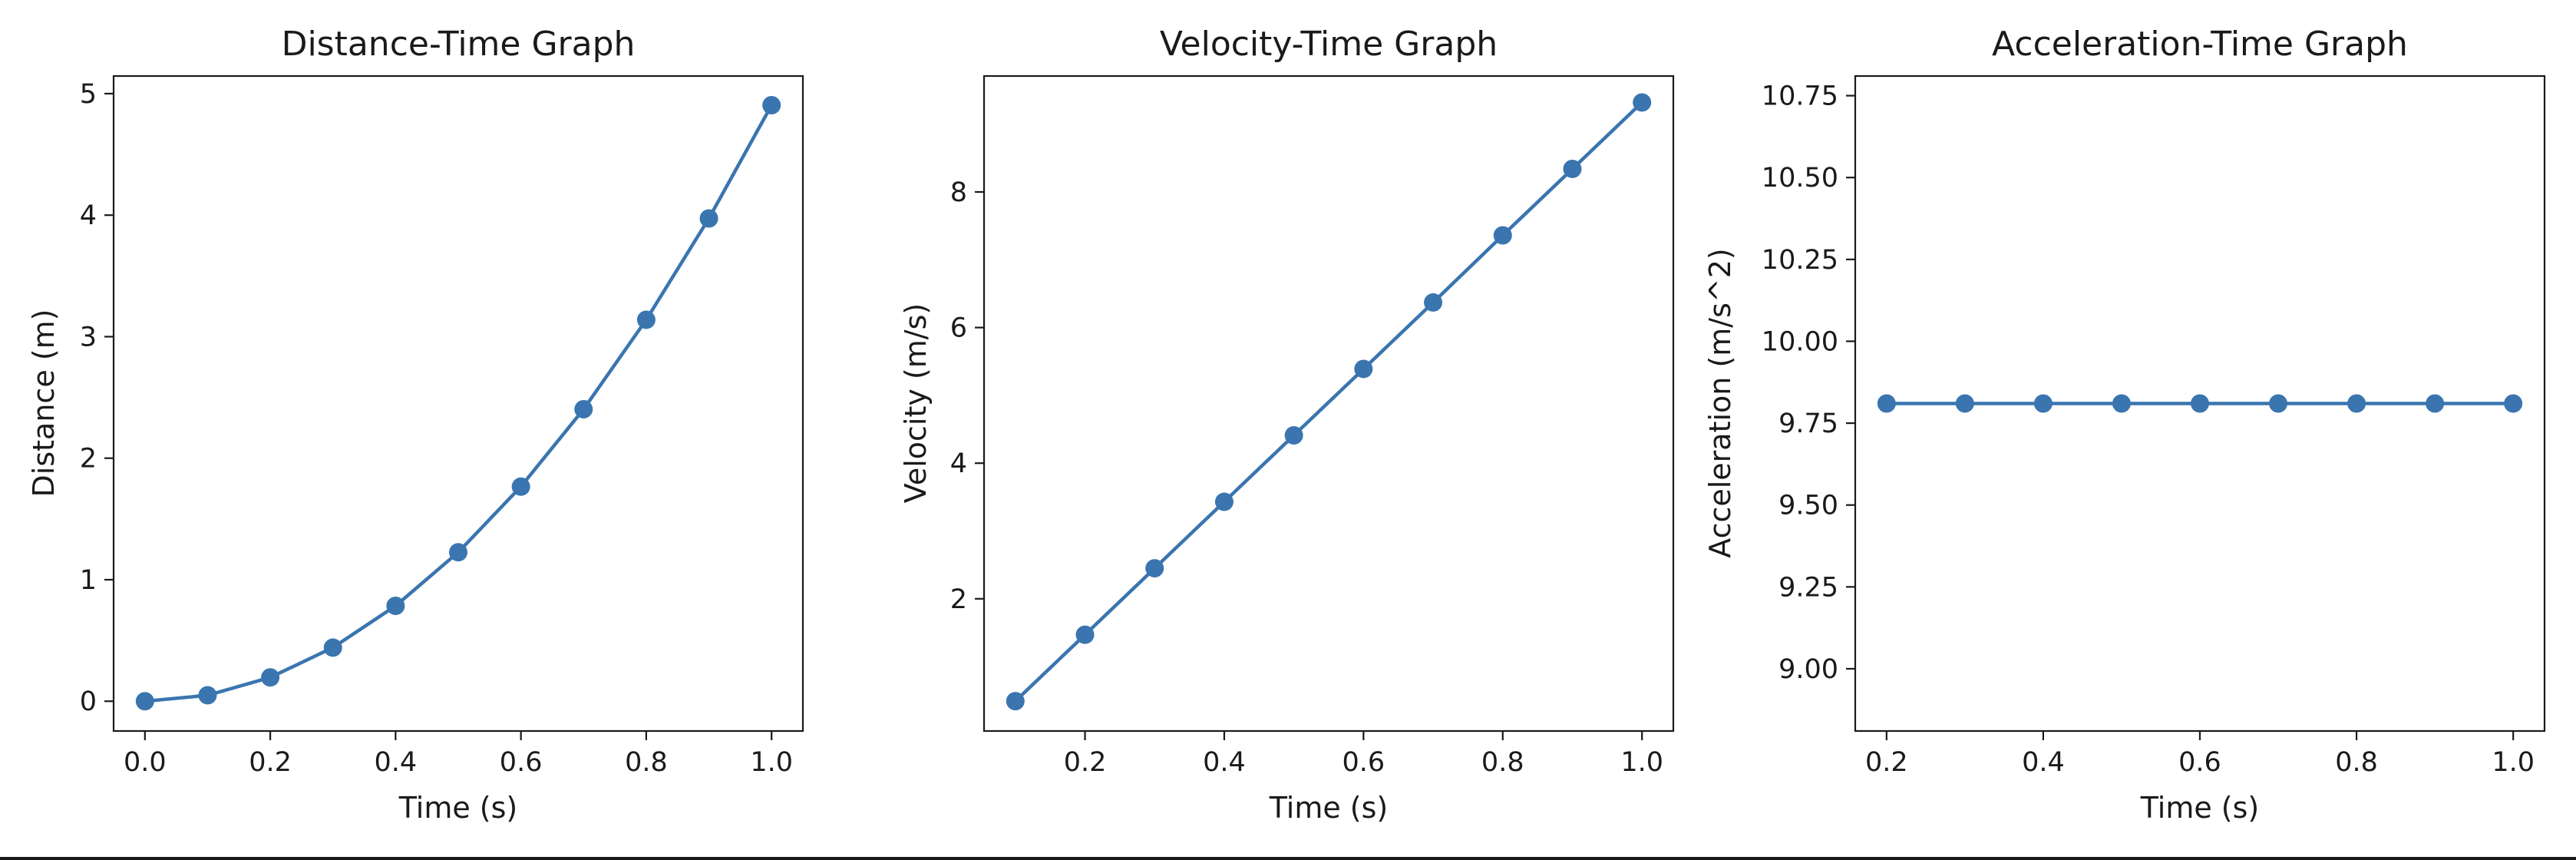 The width and height of the screenshot is (2576, 860). Describe the element at coordinates (1800, 97) in the screenshot. I see `acceleration-time-y-tick-label: 10.75` at that location.